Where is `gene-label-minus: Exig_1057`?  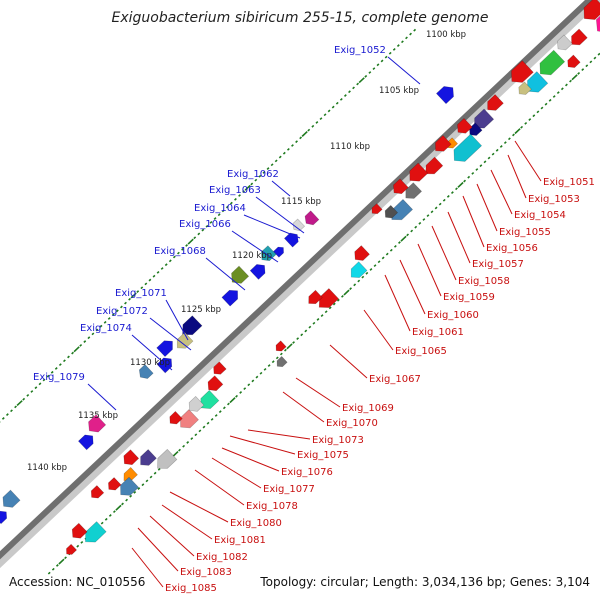
gene-label-minus: Exig_1057 is located at coordinates (498, 264).